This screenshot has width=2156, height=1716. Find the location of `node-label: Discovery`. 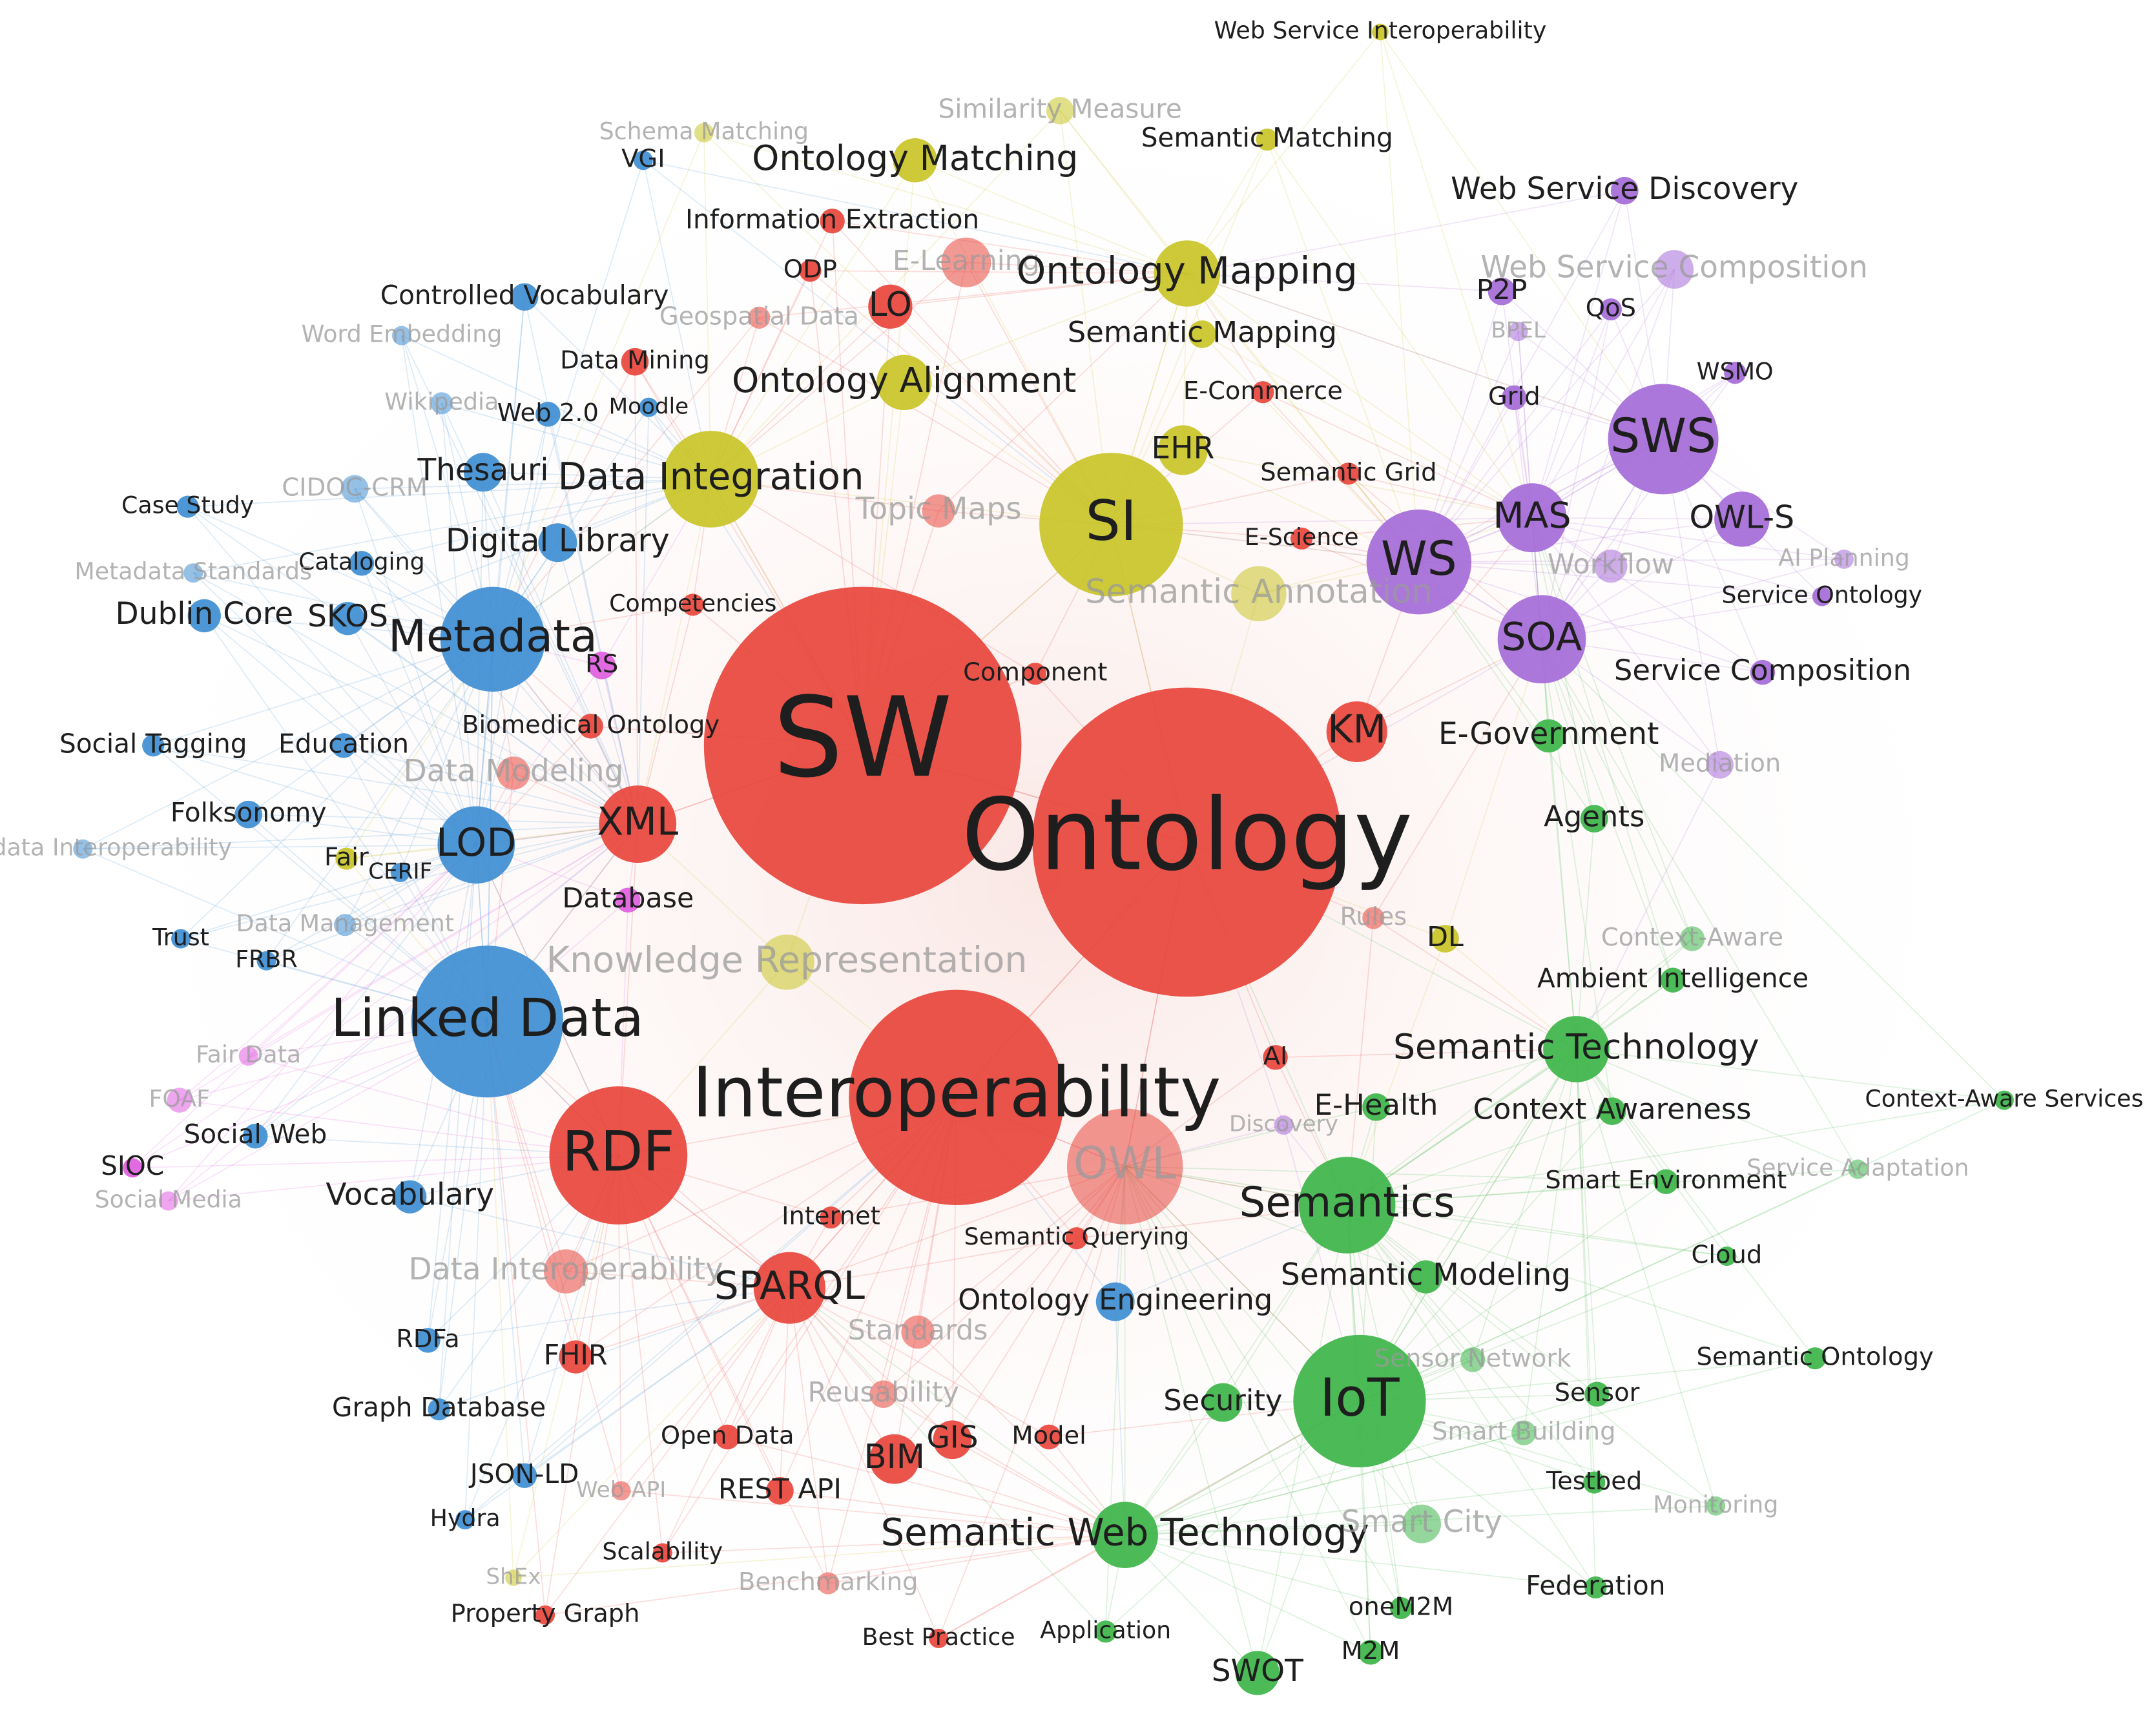

node-label: Discovery is located at coordinates (1283, 1124).